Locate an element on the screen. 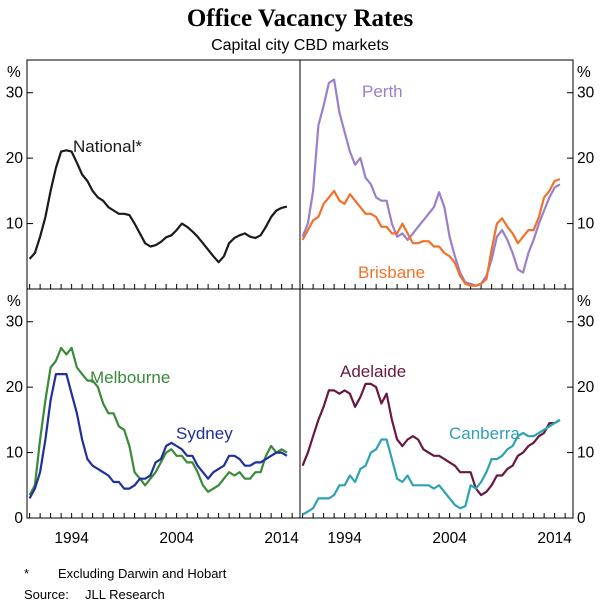 The image size is (600, 603). series-line-national is located at coordinates (158, 206).